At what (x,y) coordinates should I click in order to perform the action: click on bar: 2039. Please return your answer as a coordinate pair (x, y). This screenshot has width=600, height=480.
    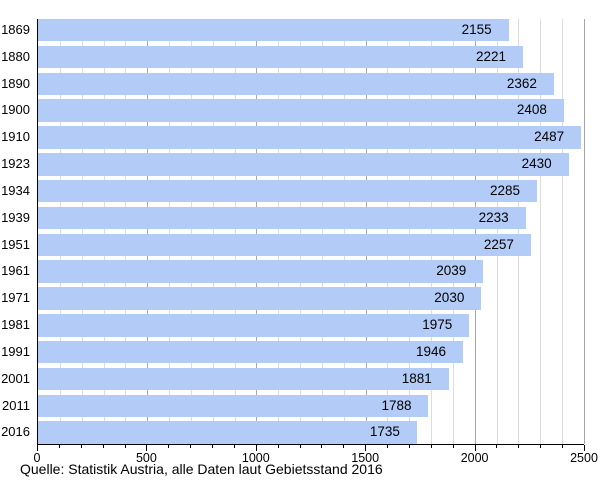
    Looking at the image, I should click on (261, 271).